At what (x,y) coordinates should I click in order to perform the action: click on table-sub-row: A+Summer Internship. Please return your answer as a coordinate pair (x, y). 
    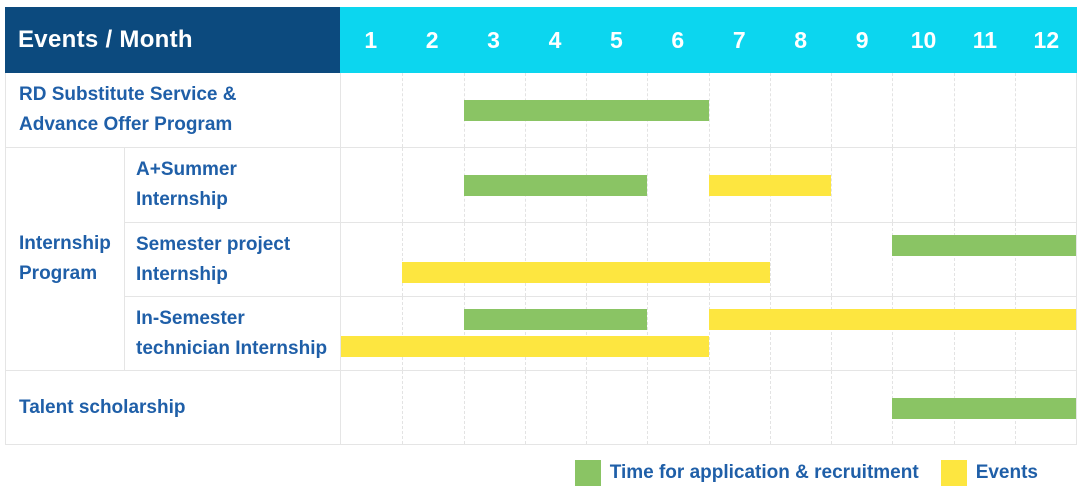
    Looking at the image, I should click on (600, 185).